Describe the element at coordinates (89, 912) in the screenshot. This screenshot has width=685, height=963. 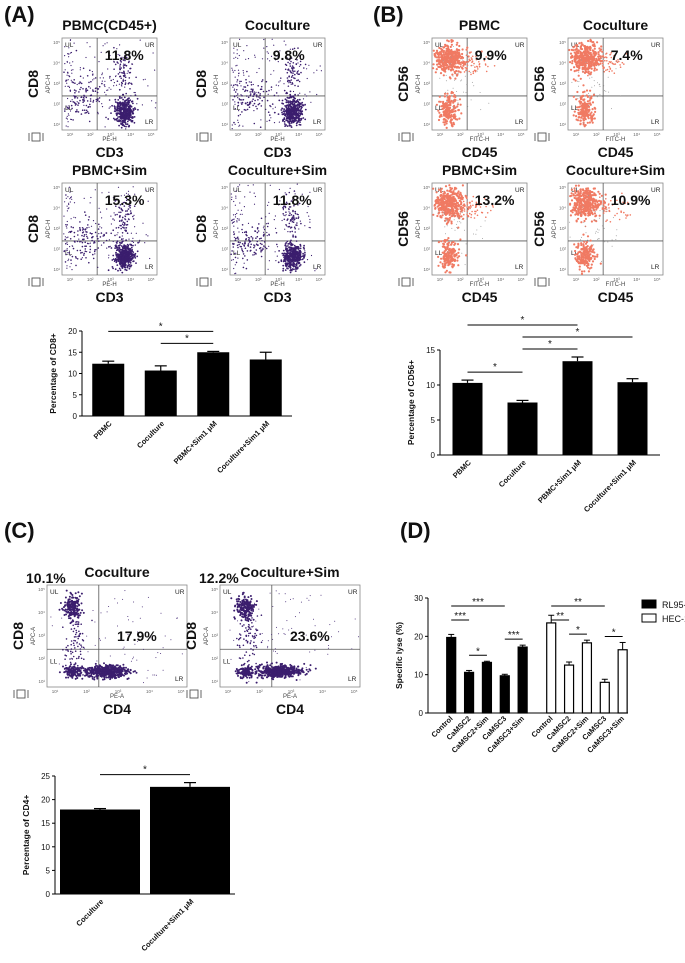
I see `category-label: Coculture` at that location.